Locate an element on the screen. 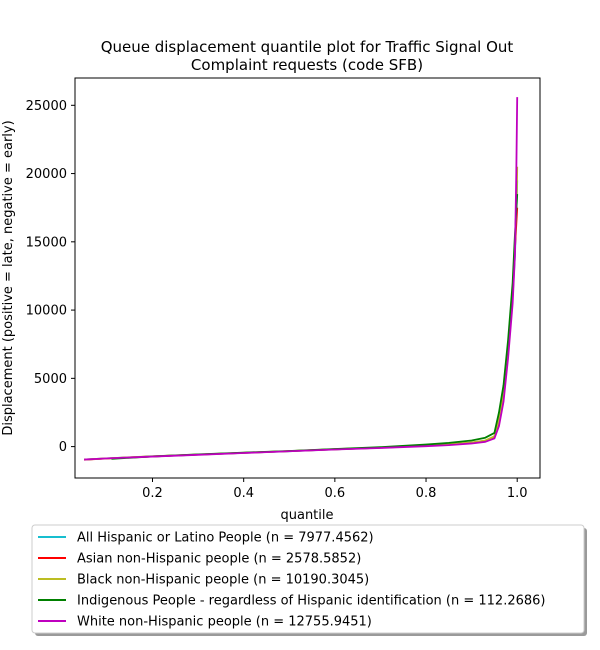 This screenshot has height=650, width=600. x-tick-label: 0.4 is located at coordinates (243, 493).